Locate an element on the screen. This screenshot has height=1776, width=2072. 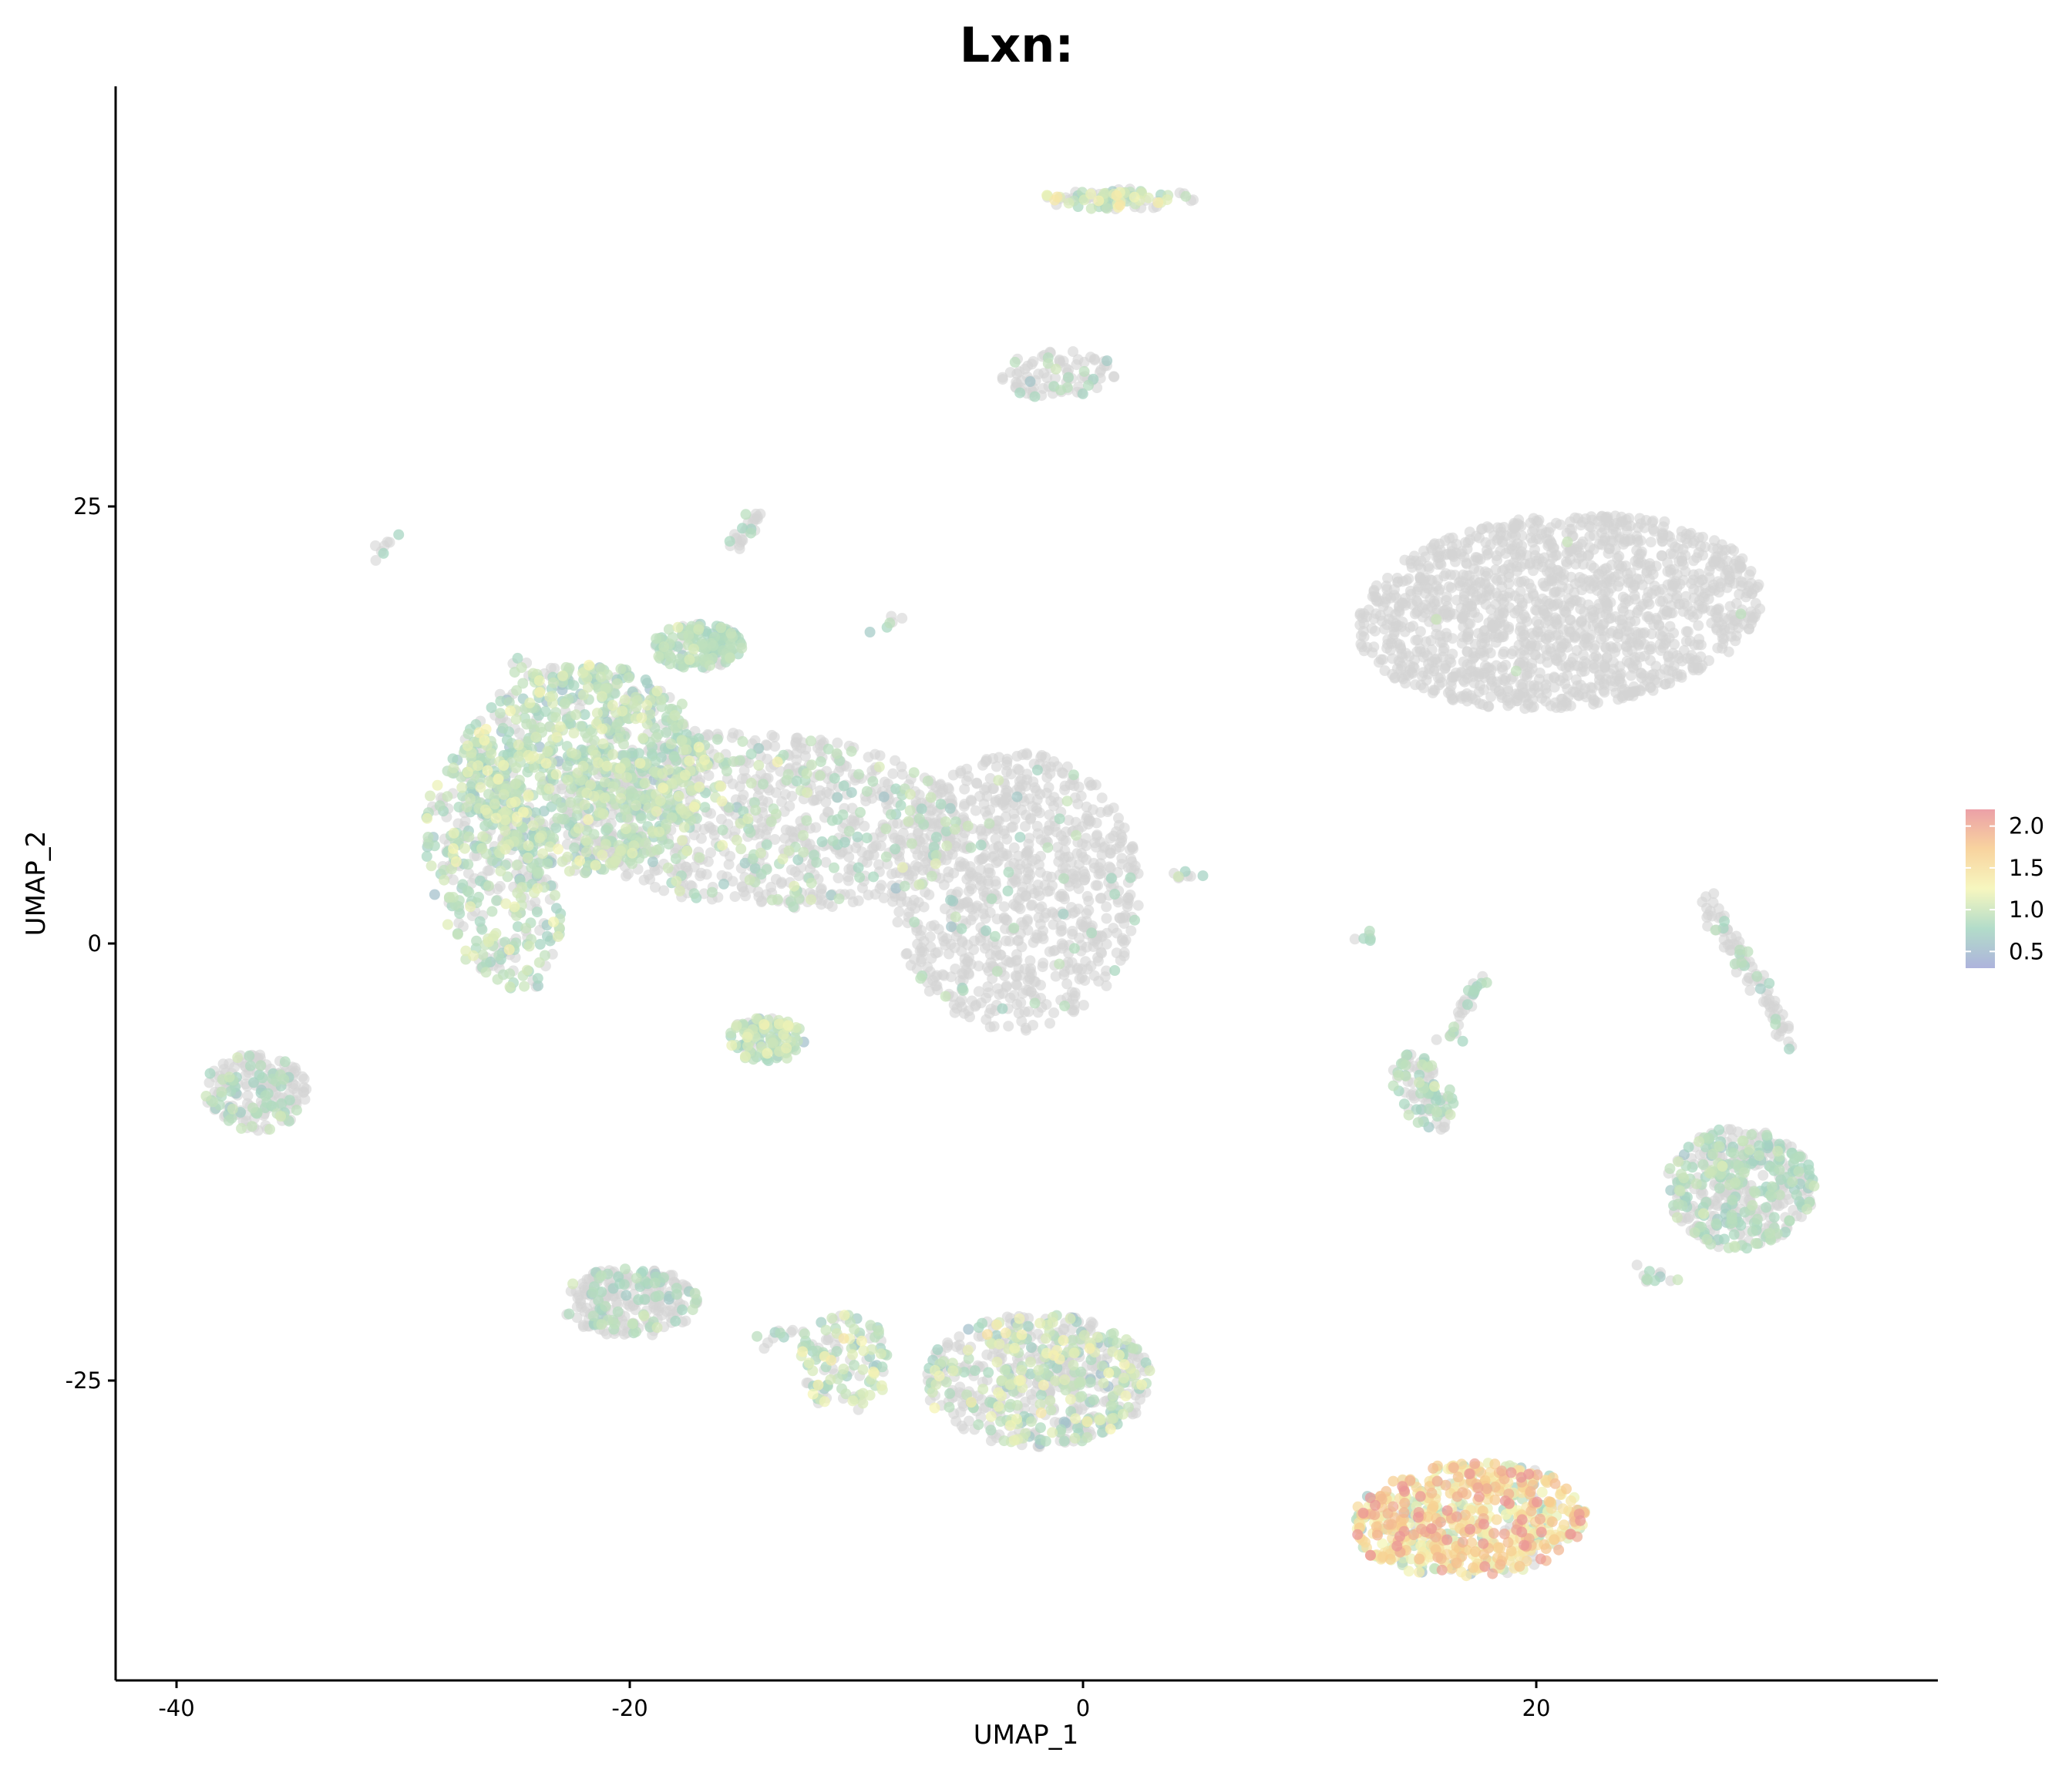
cell-point-s4 is located at coordinates (826, 1340).